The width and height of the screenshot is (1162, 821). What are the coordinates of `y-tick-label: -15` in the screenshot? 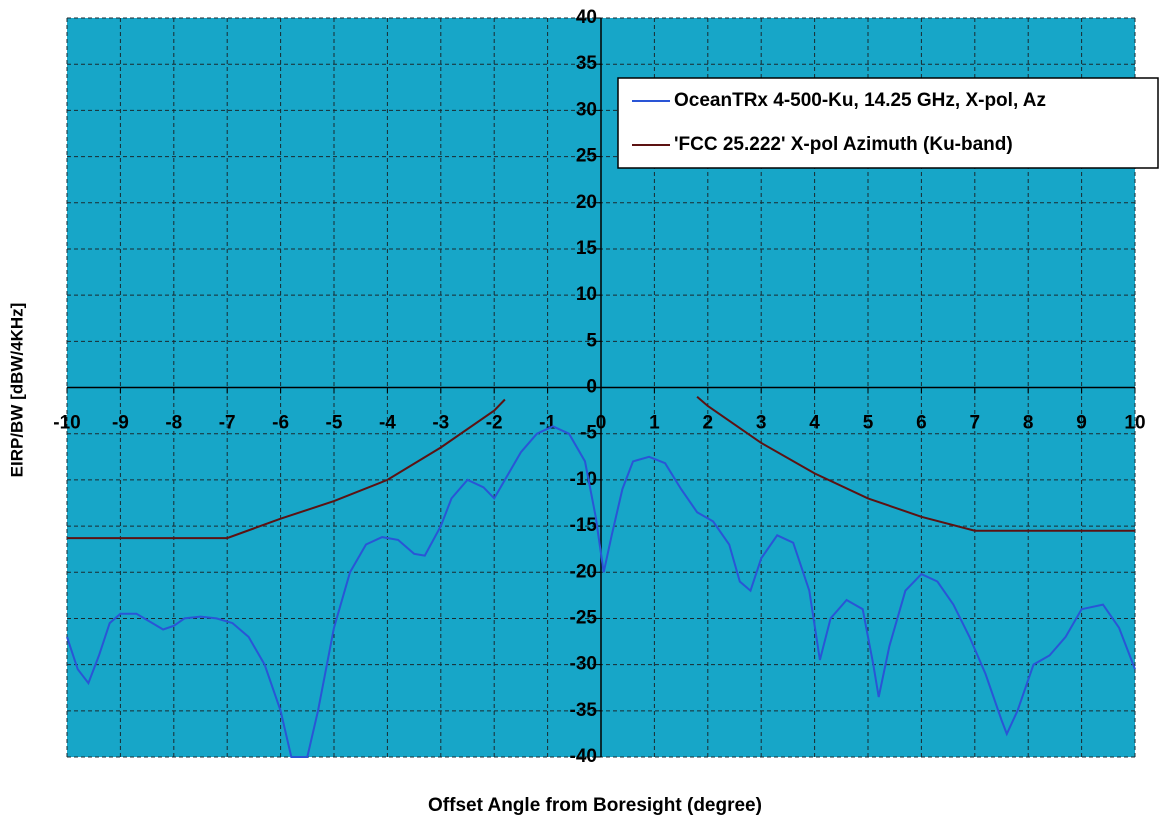 It's located at (584, 525).